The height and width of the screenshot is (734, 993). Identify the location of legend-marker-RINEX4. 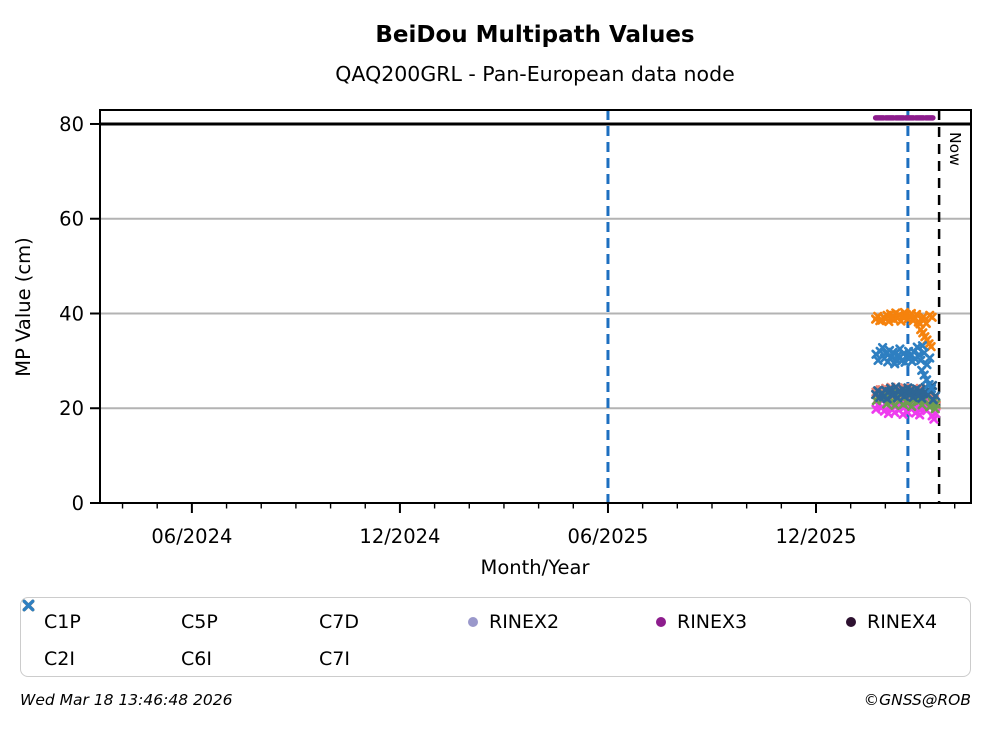
(851, 621).